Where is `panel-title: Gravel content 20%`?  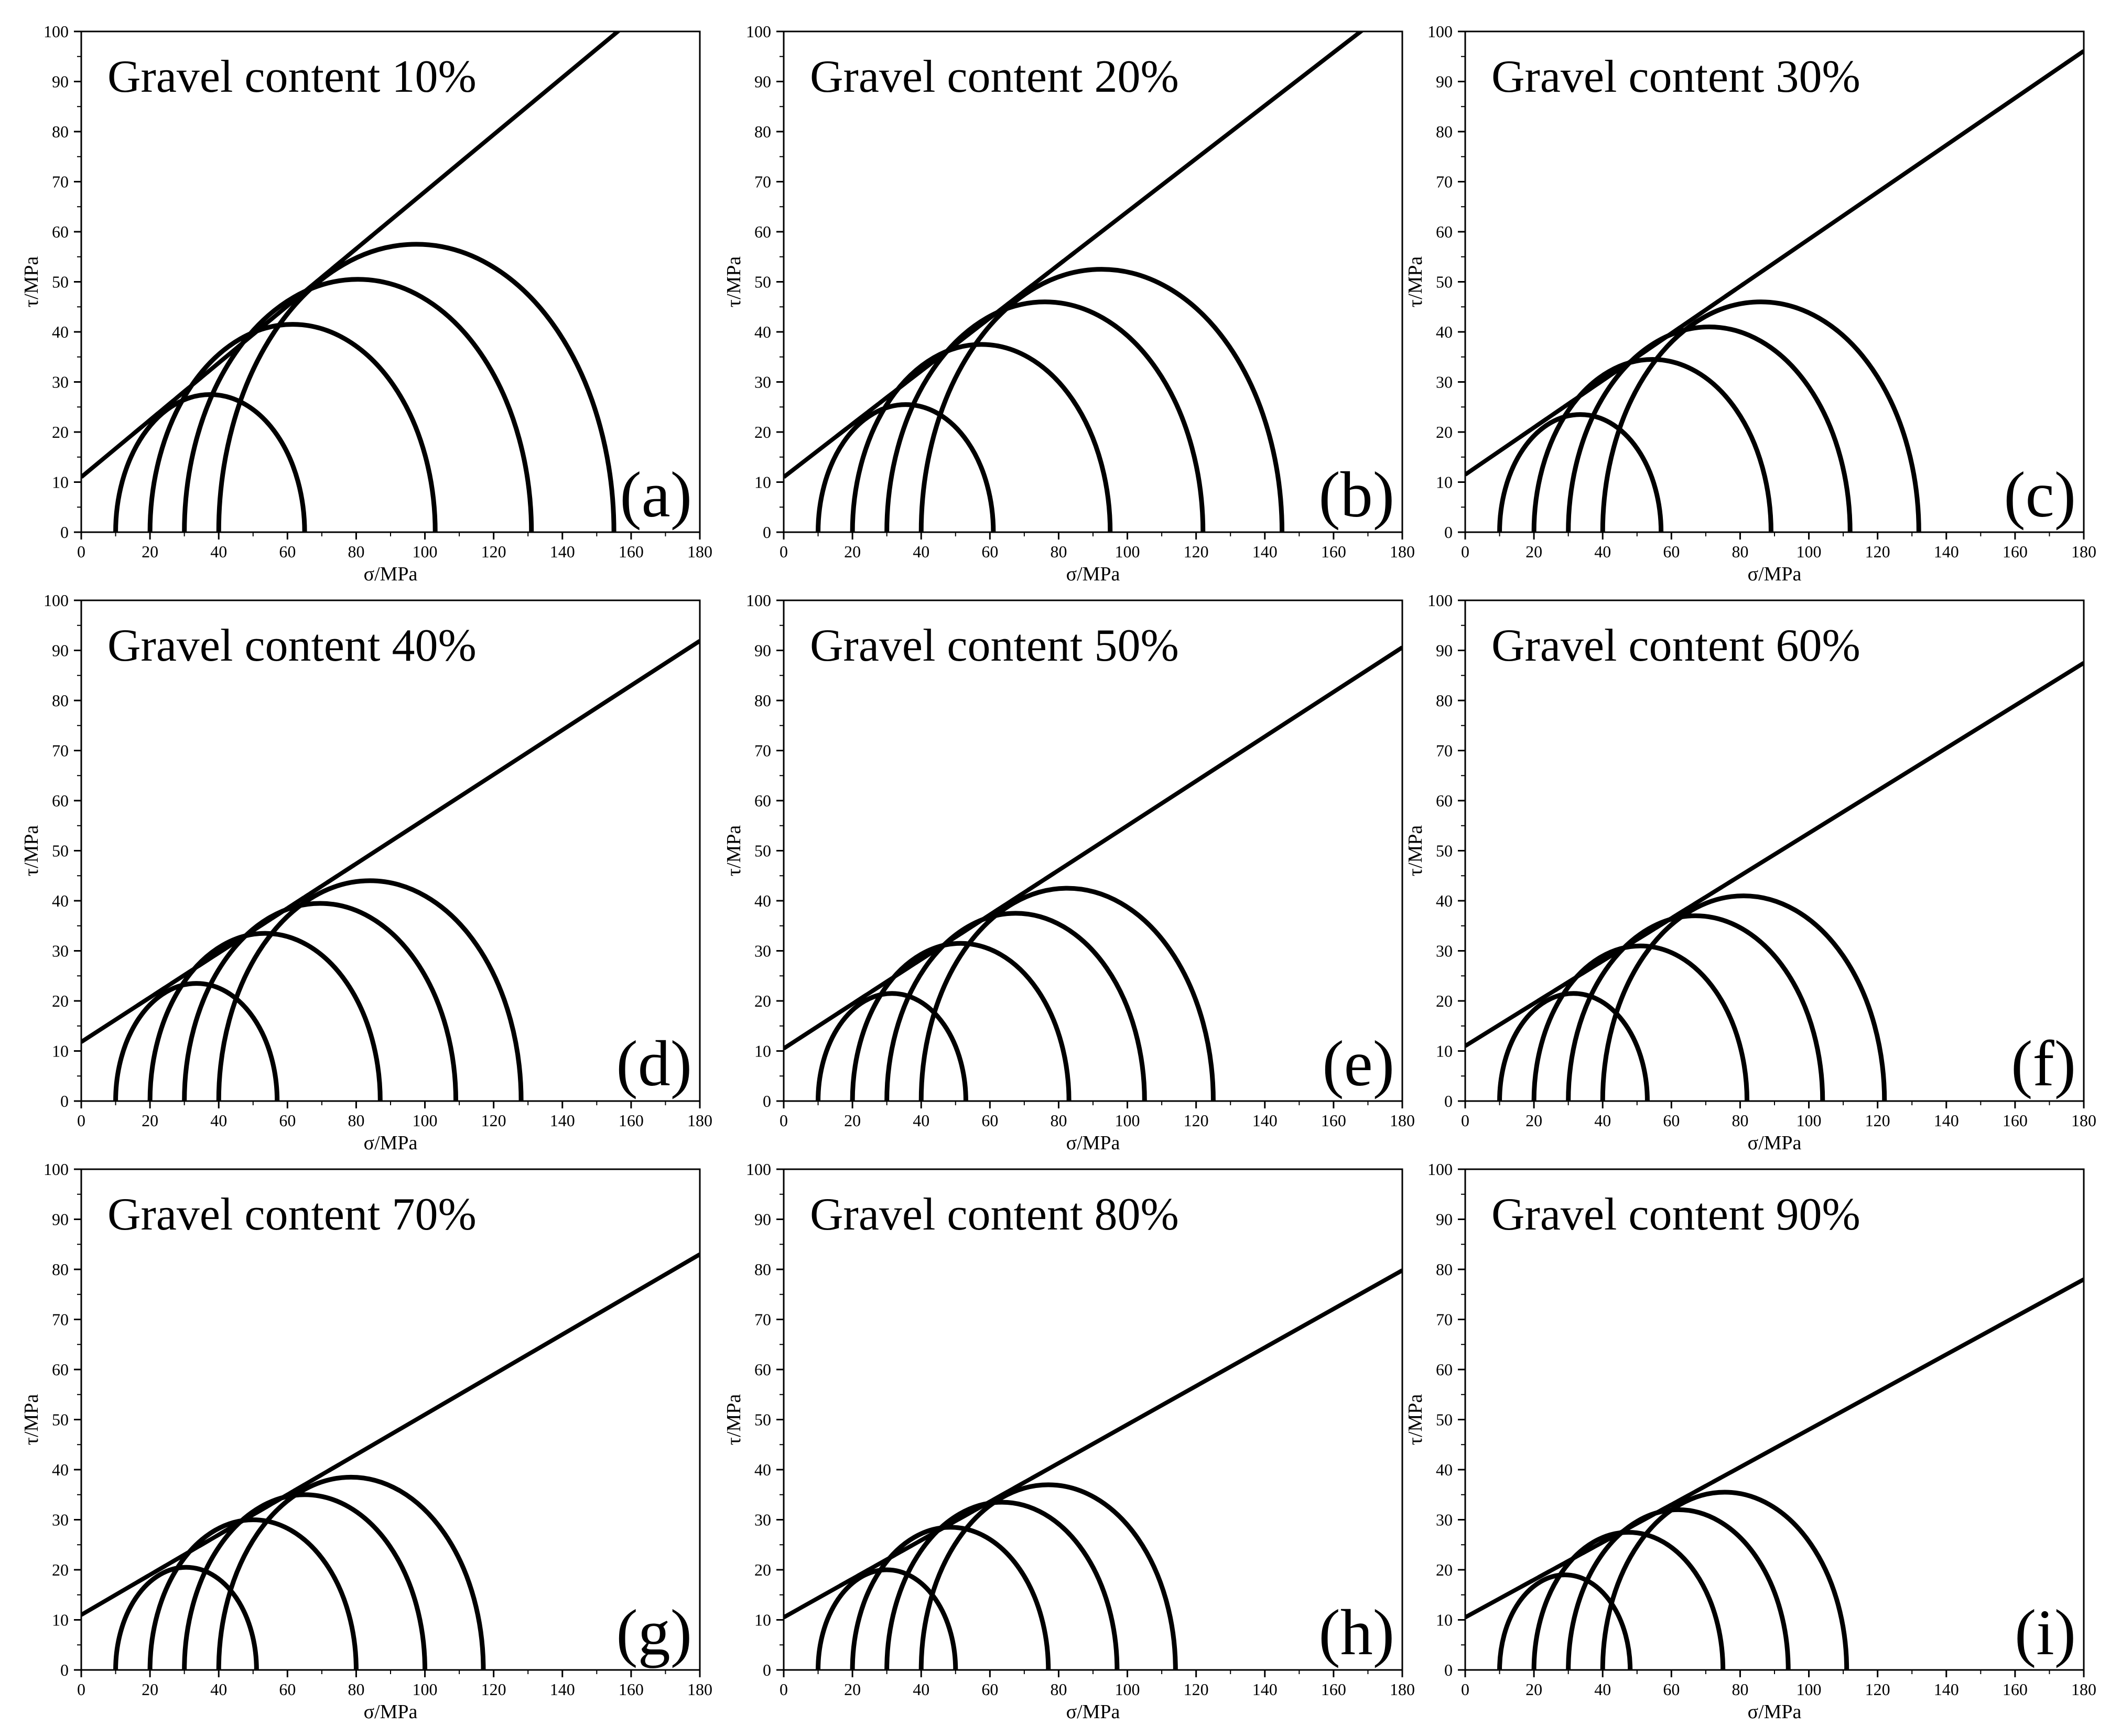
panel-title: Gravel content 20% is located at coordinates (994, 77).